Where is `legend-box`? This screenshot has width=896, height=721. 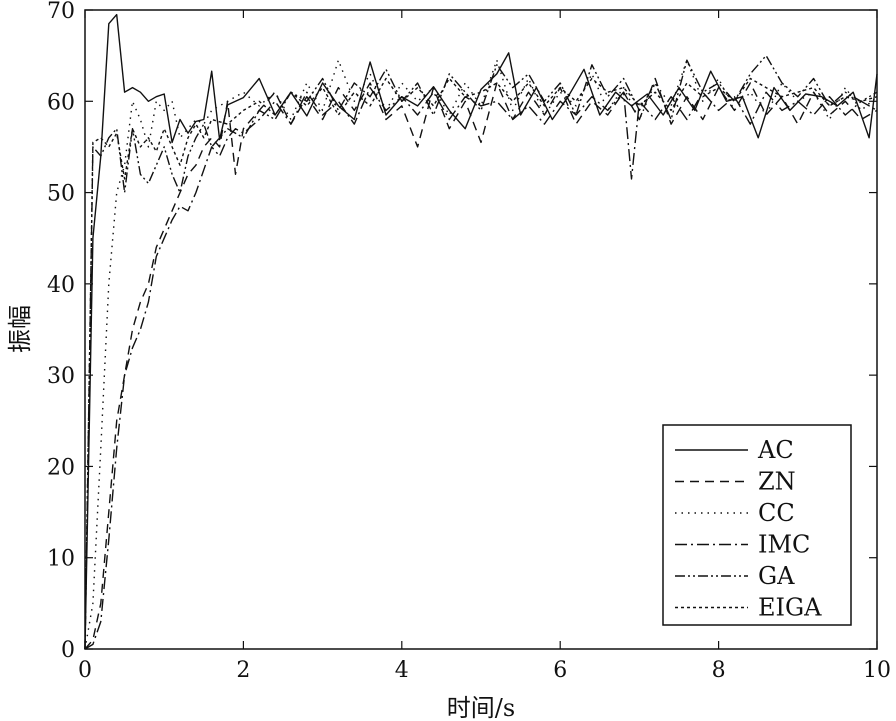 legend-box is located at coordinates (757, 525).